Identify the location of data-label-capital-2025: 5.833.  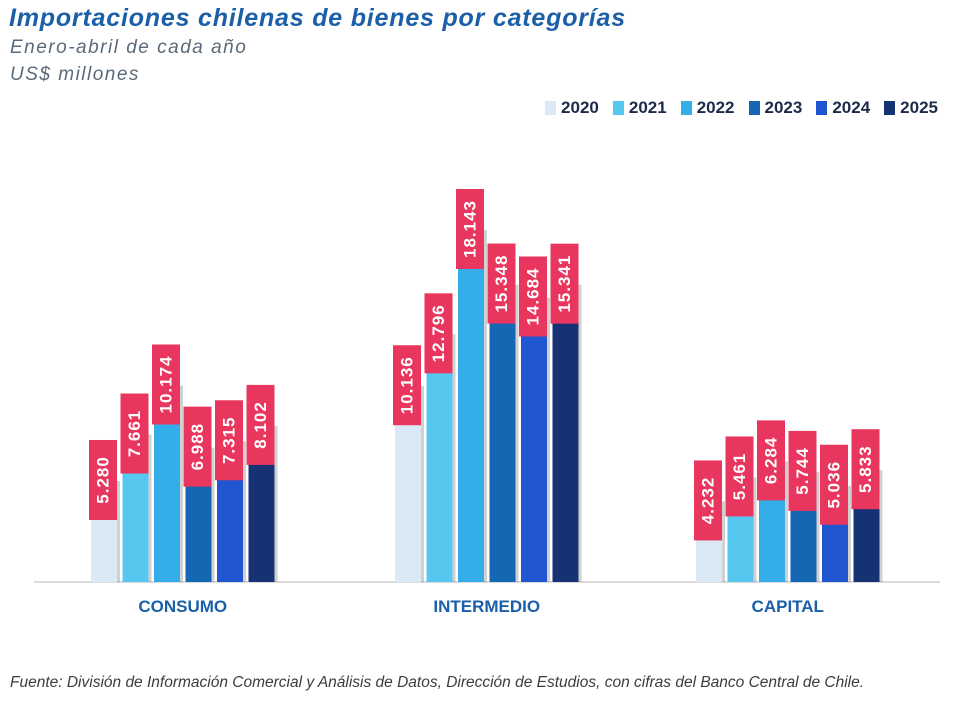
(865, 469).